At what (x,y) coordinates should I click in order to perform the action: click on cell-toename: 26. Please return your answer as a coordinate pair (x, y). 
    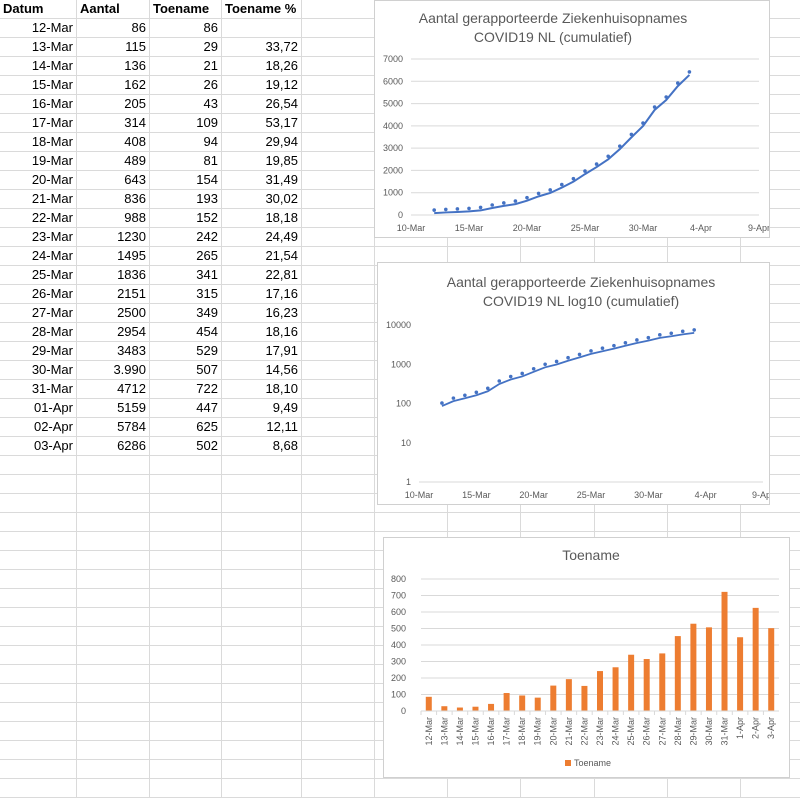
    Looking at the image, I should click on (186, 85).